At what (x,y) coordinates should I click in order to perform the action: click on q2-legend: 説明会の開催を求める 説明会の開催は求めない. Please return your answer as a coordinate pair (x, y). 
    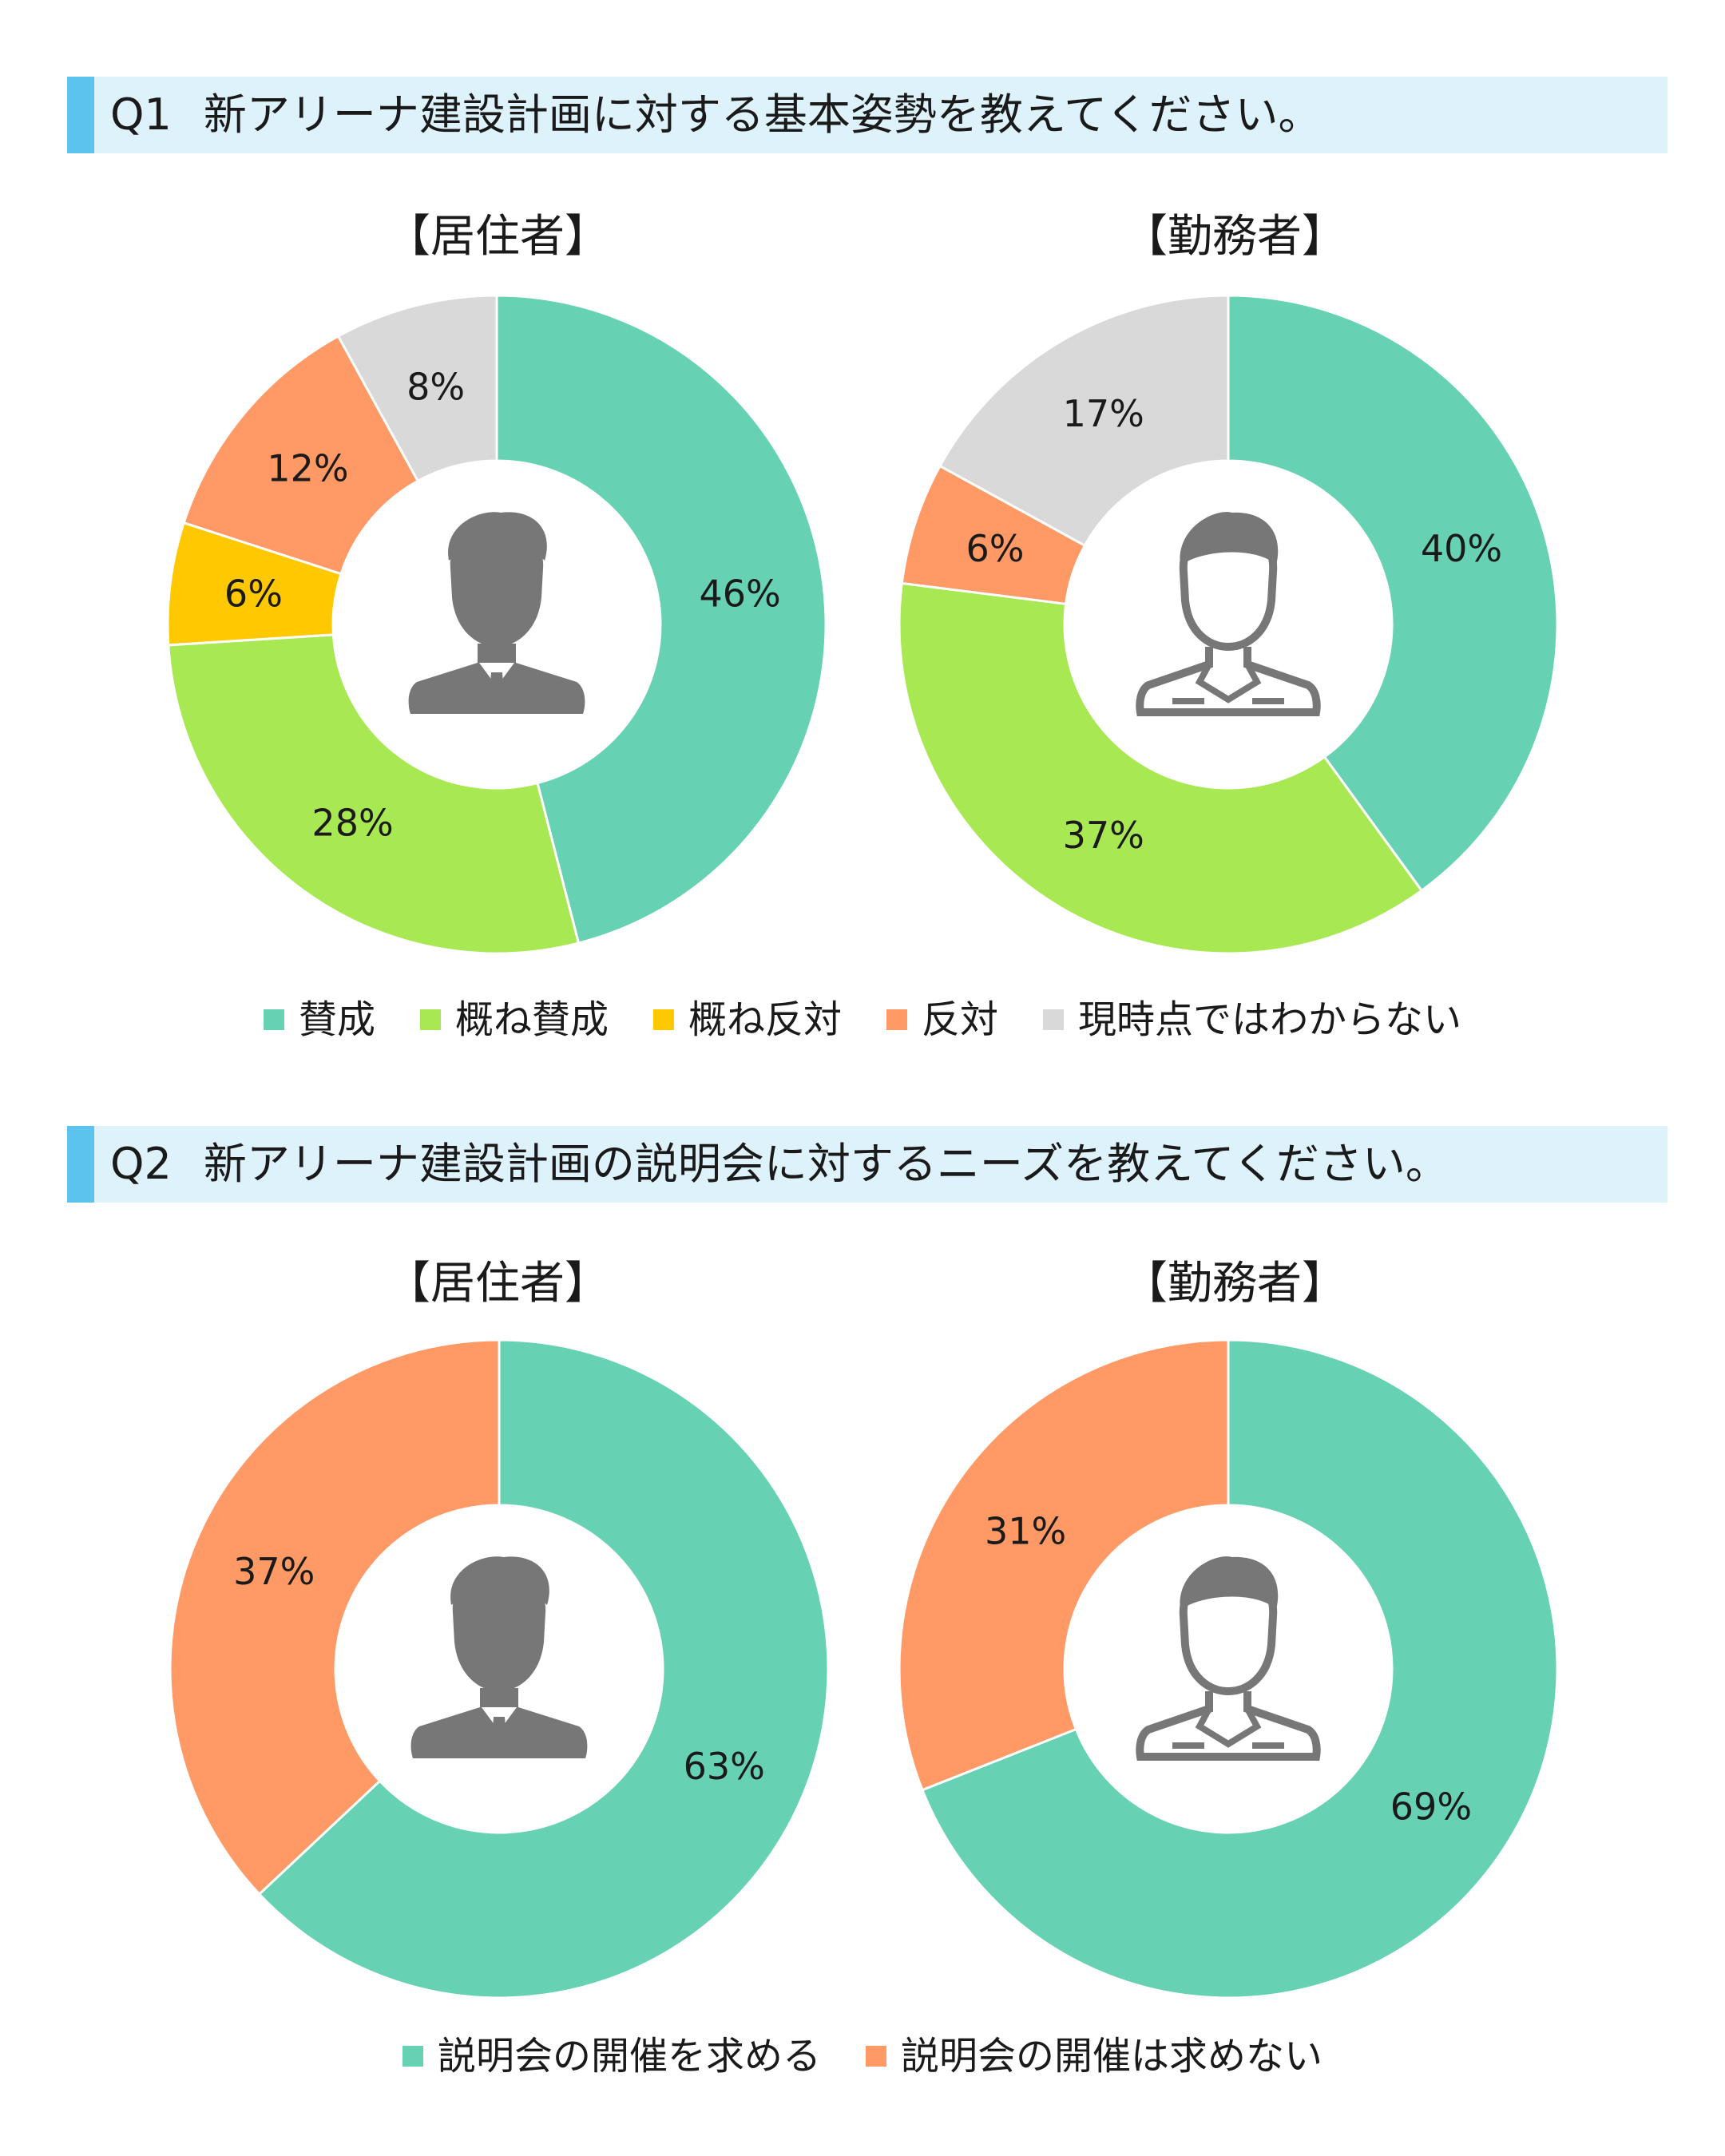
    Looking at the image, I should click on (862, 2056).